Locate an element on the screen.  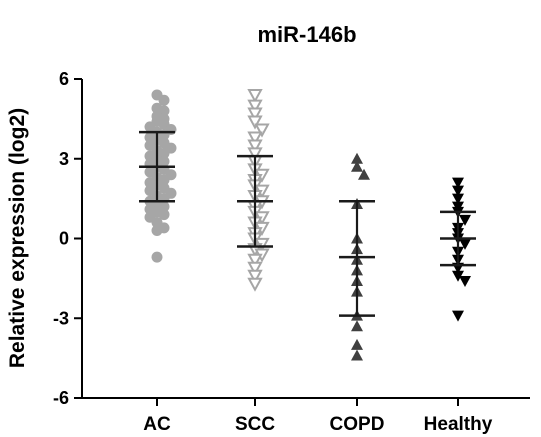
y-tick-label: 3 is located at coordinates (64, 159).